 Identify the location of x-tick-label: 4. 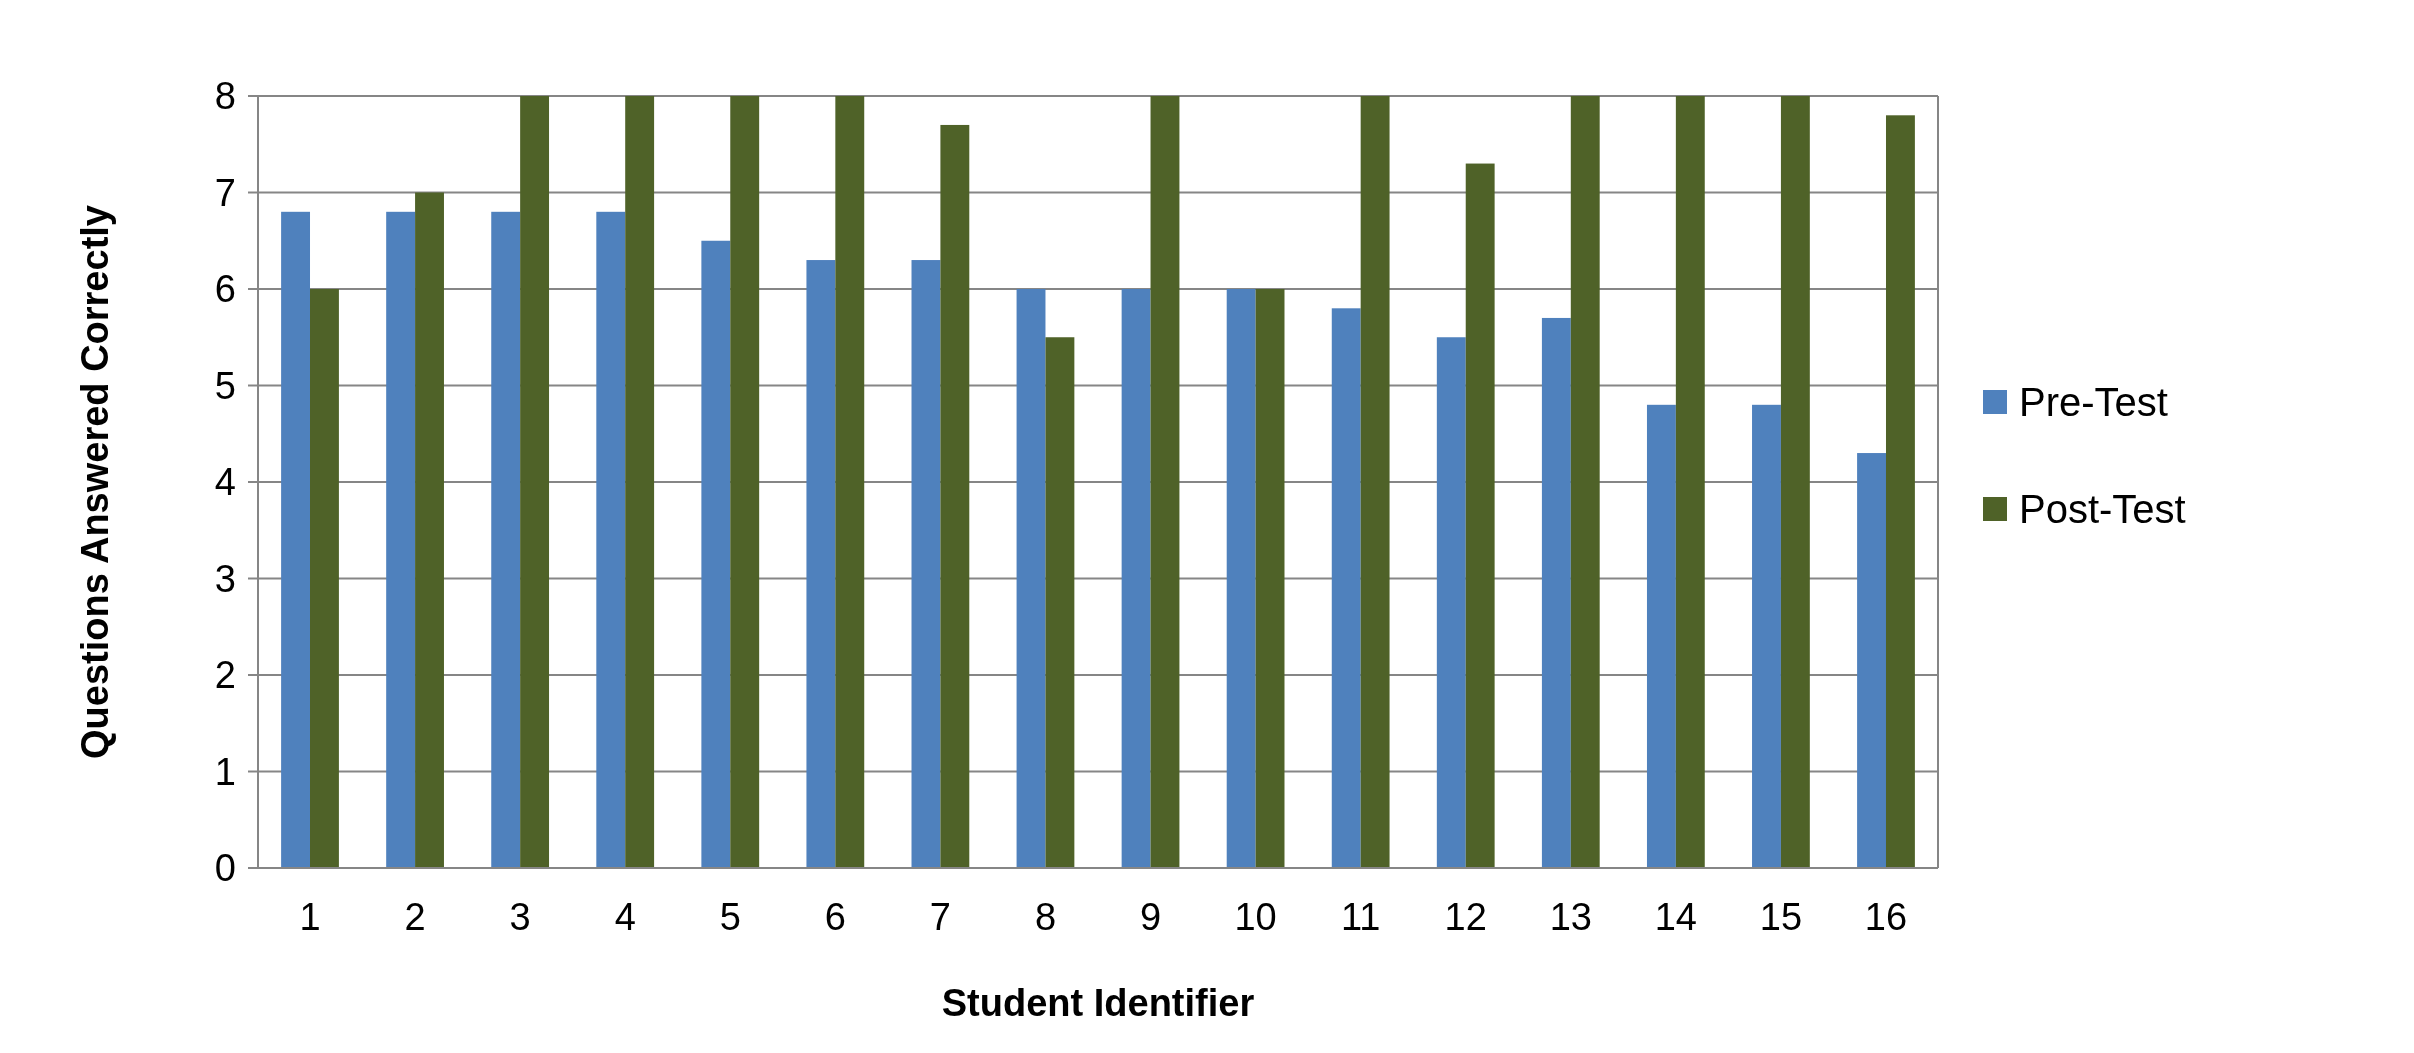
(625, 917).